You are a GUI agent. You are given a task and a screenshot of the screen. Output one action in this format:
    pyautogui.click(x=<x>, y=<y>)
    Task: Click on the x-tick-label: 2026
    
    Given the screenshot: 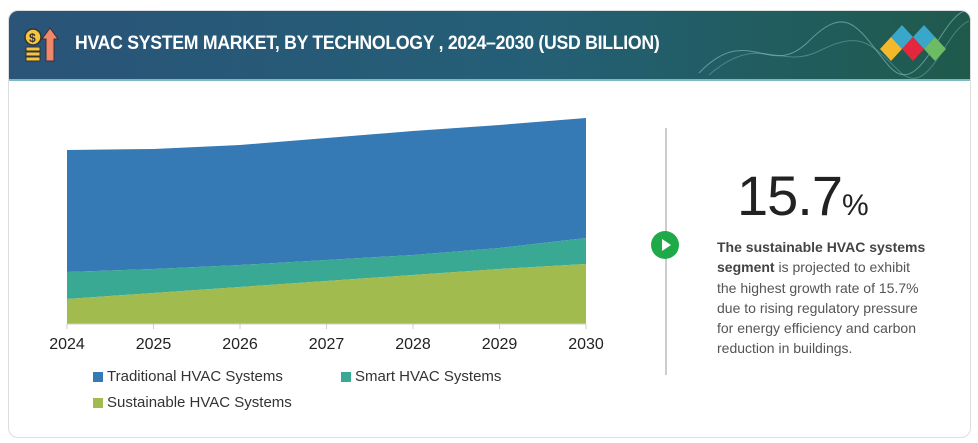 What is the action you would take?
    pyautogui.click(x=240, y=344)
    